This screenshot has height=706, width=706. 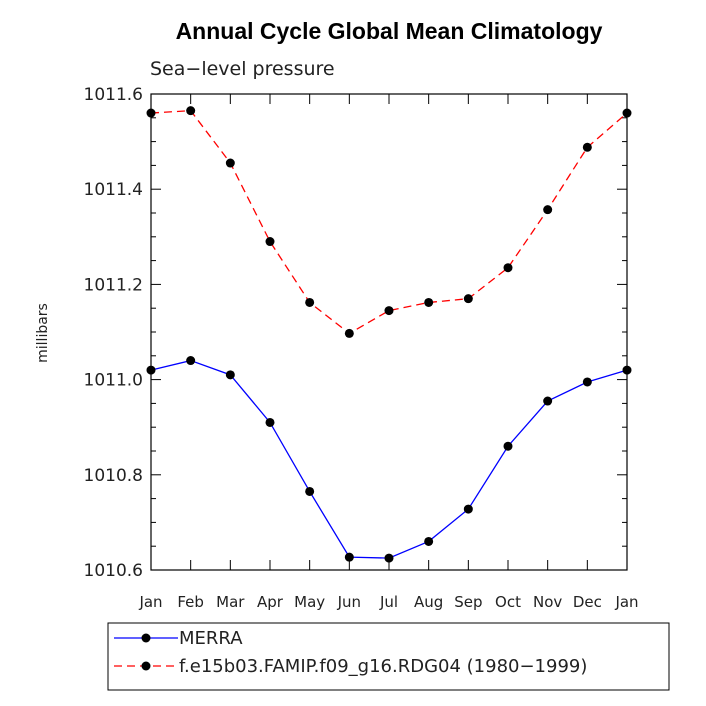 I want to click on x-tick-label: Jun, so click(x=349, y=602).